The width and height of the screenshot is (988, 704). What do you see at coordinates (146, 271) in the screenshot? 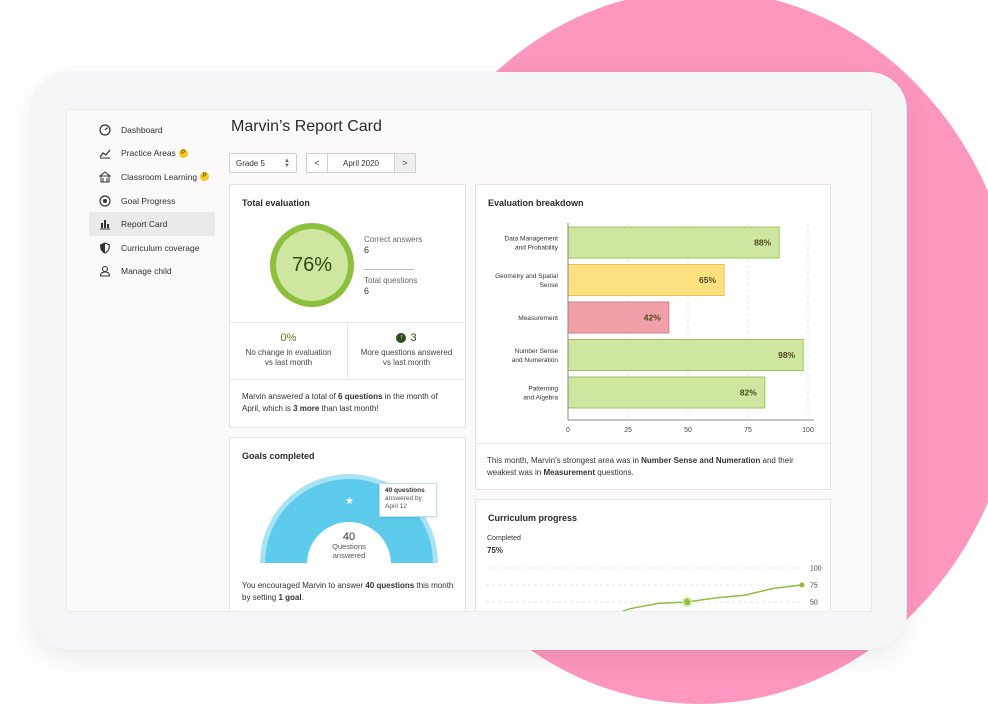
I see `sidebar-item-label: Manage child` at bounding box center [146, 271].